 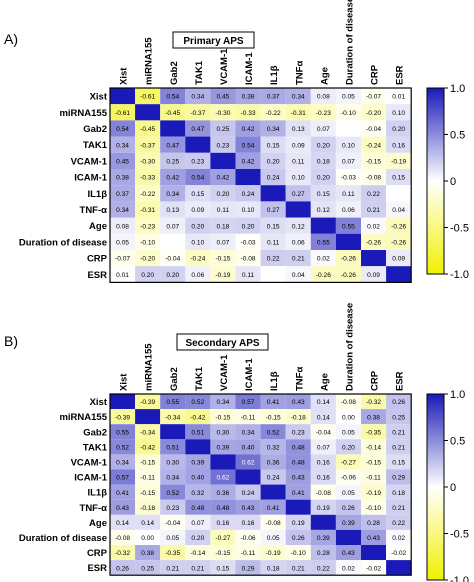 What do you see at coordinates (375, 380) in the screenshot?
I see `column-label: CRP` at bounding box center [375, 380].